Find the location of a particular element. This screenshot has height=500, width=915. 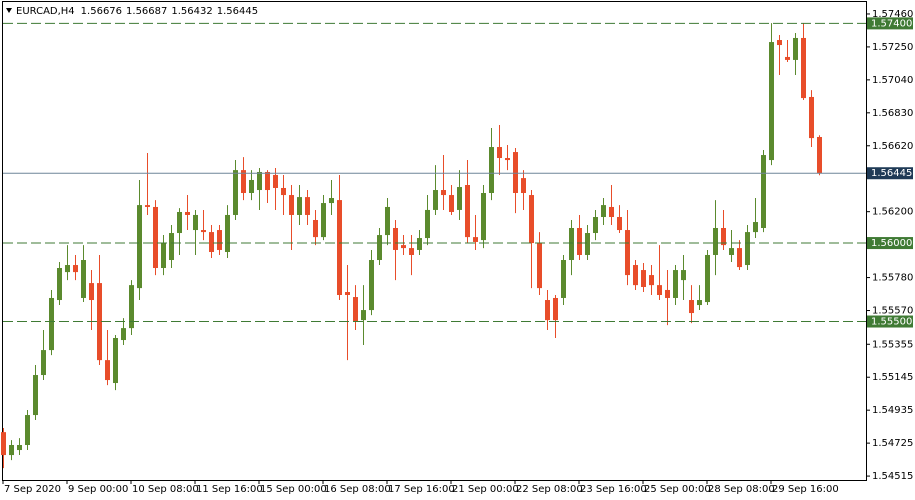

last-price-label: 1.56445 is located at coordinates (891, 173).